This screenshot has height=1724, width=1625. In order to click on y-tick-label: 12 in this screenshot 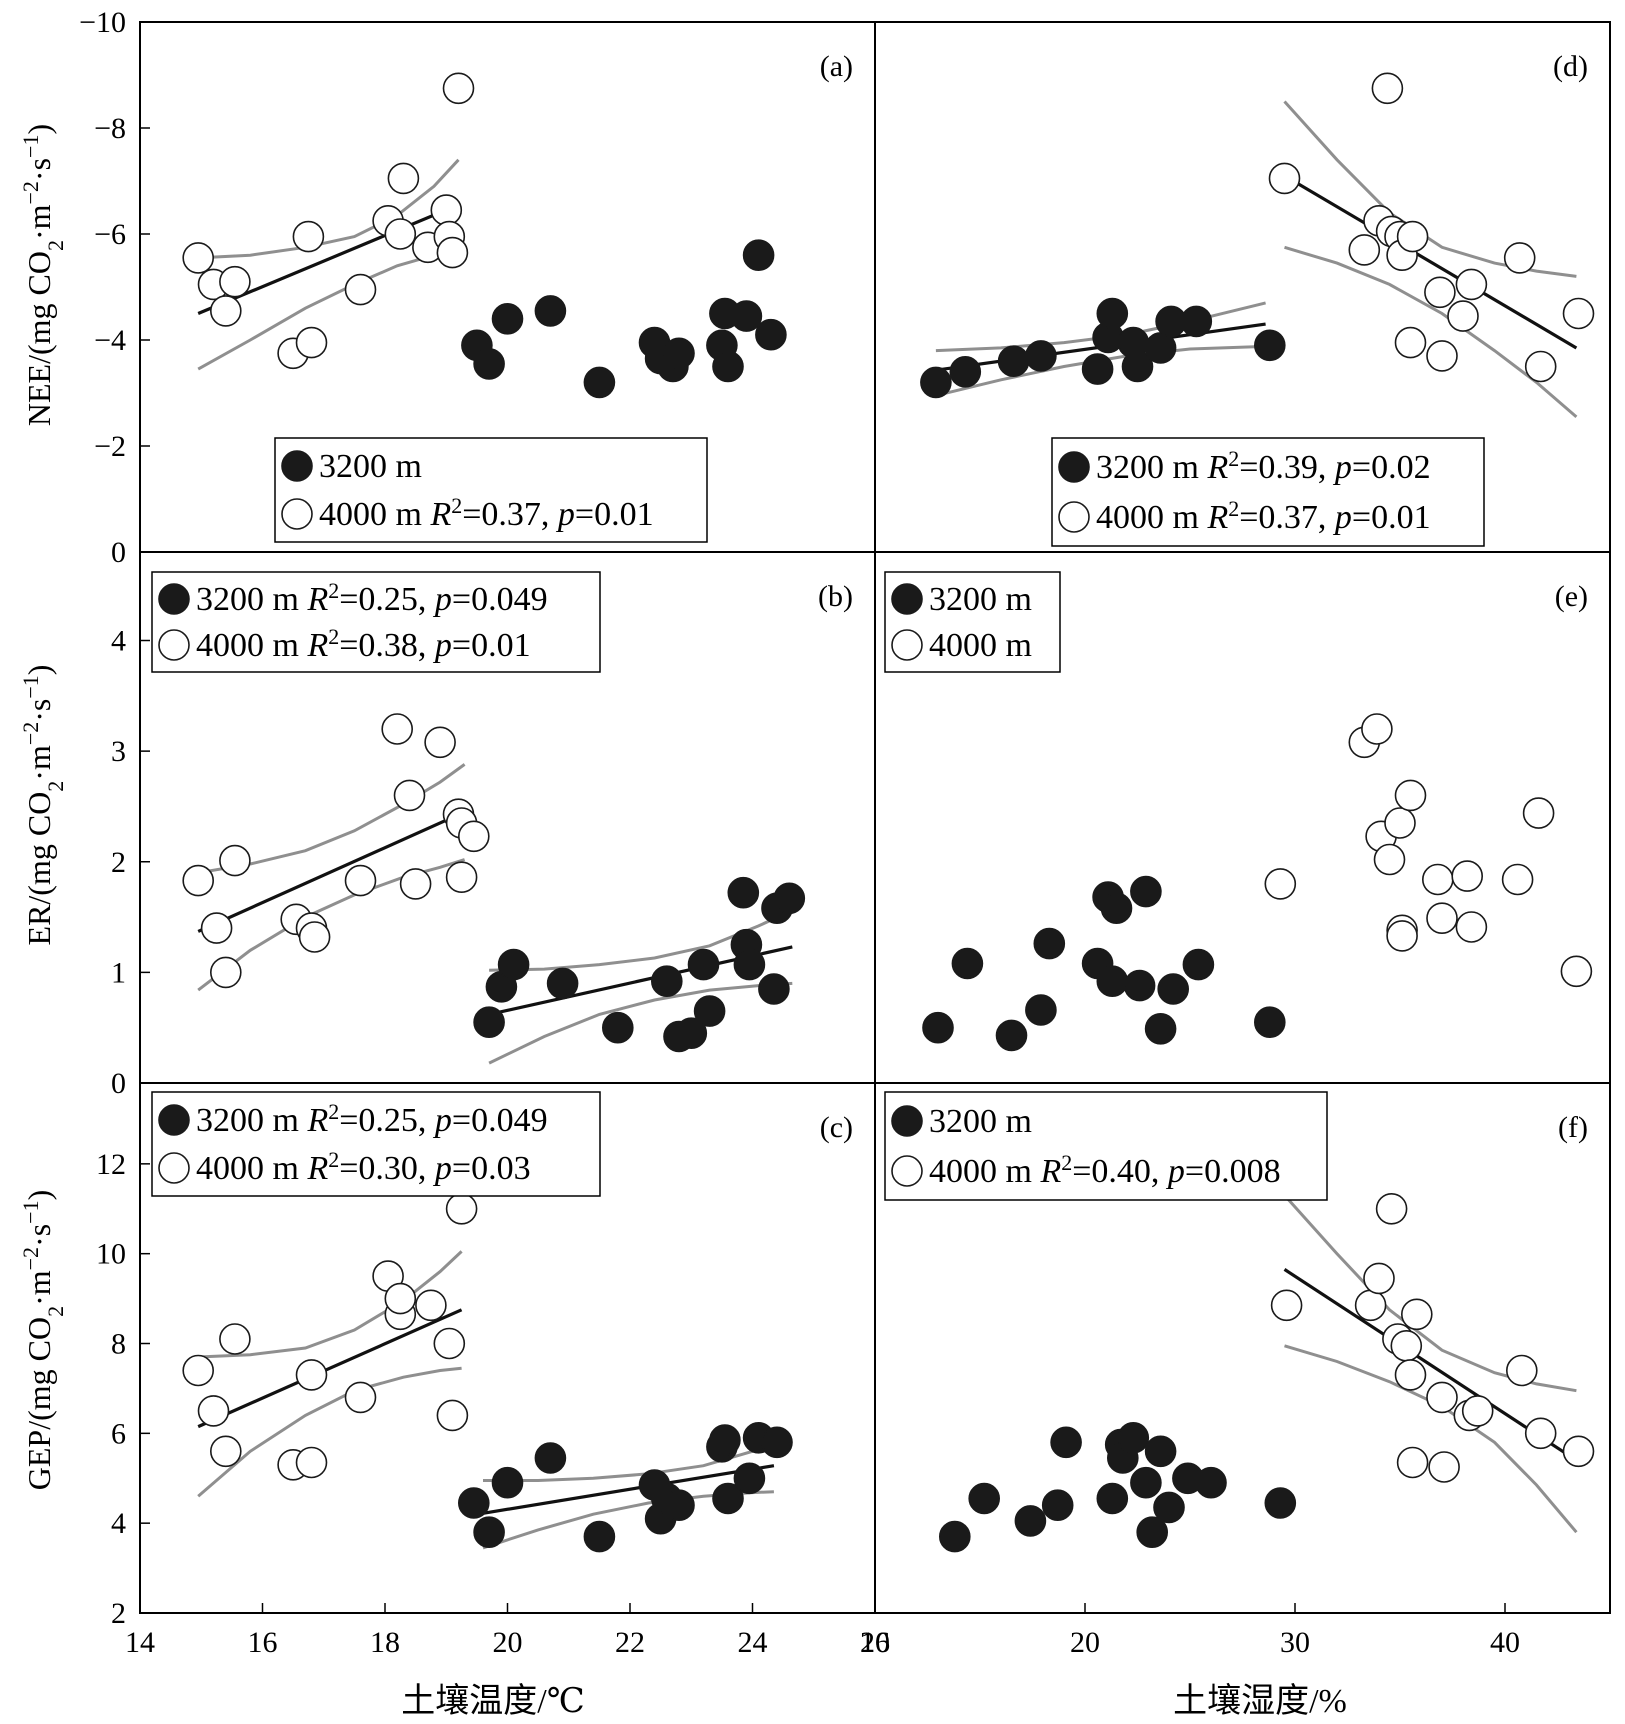, I will do `click(111, 1164)`.